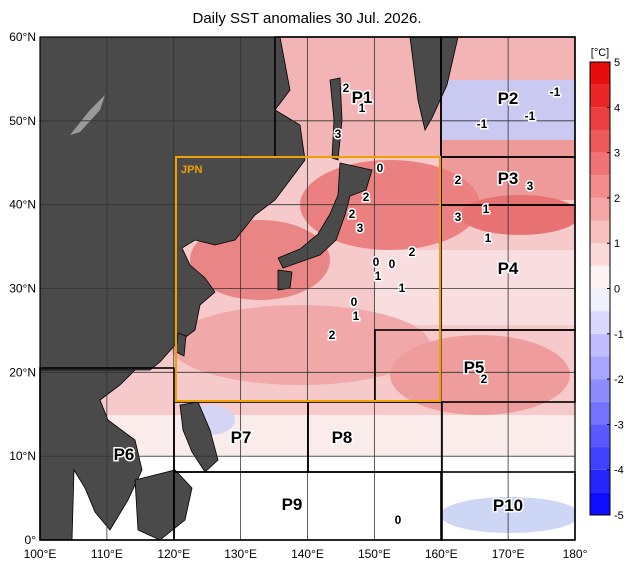 The image size is (637, 569). What do you see at coordinates (22, 121) in the screenshot?
I see `lat-tick-label: 50°N` at bounding box center [22, 121].